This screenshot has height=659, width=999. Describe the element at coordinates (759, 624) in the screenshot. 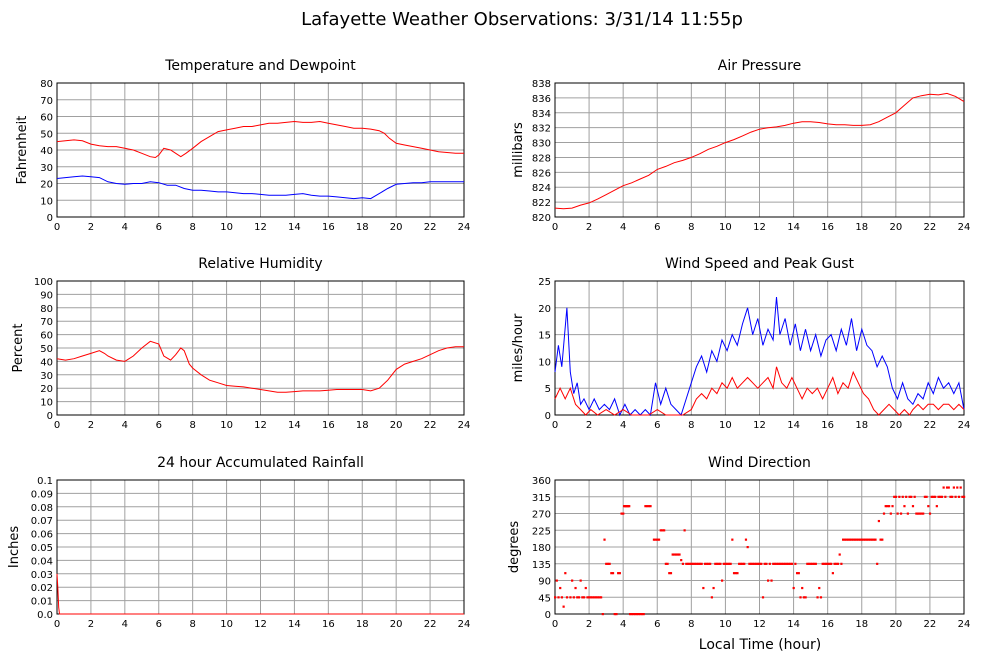

I see `x-tick-label: 12` at that location.